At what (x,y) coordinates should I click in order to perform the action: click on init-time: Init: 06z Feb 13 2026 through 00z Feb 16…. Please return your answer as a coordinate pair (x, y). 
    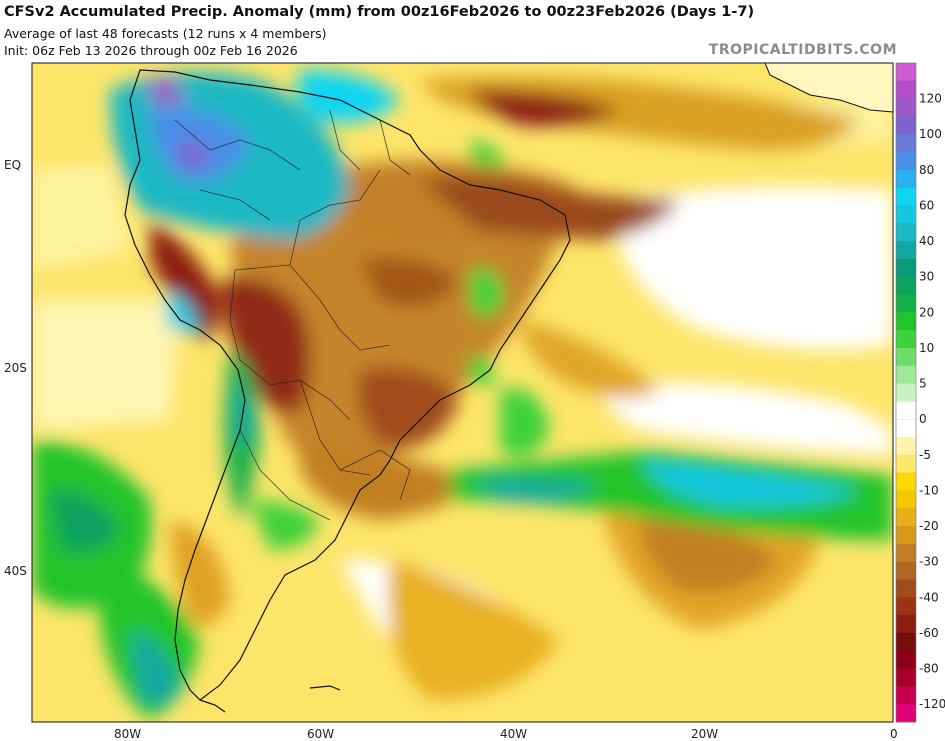
    Looking at the image, I should click on (151, 50).